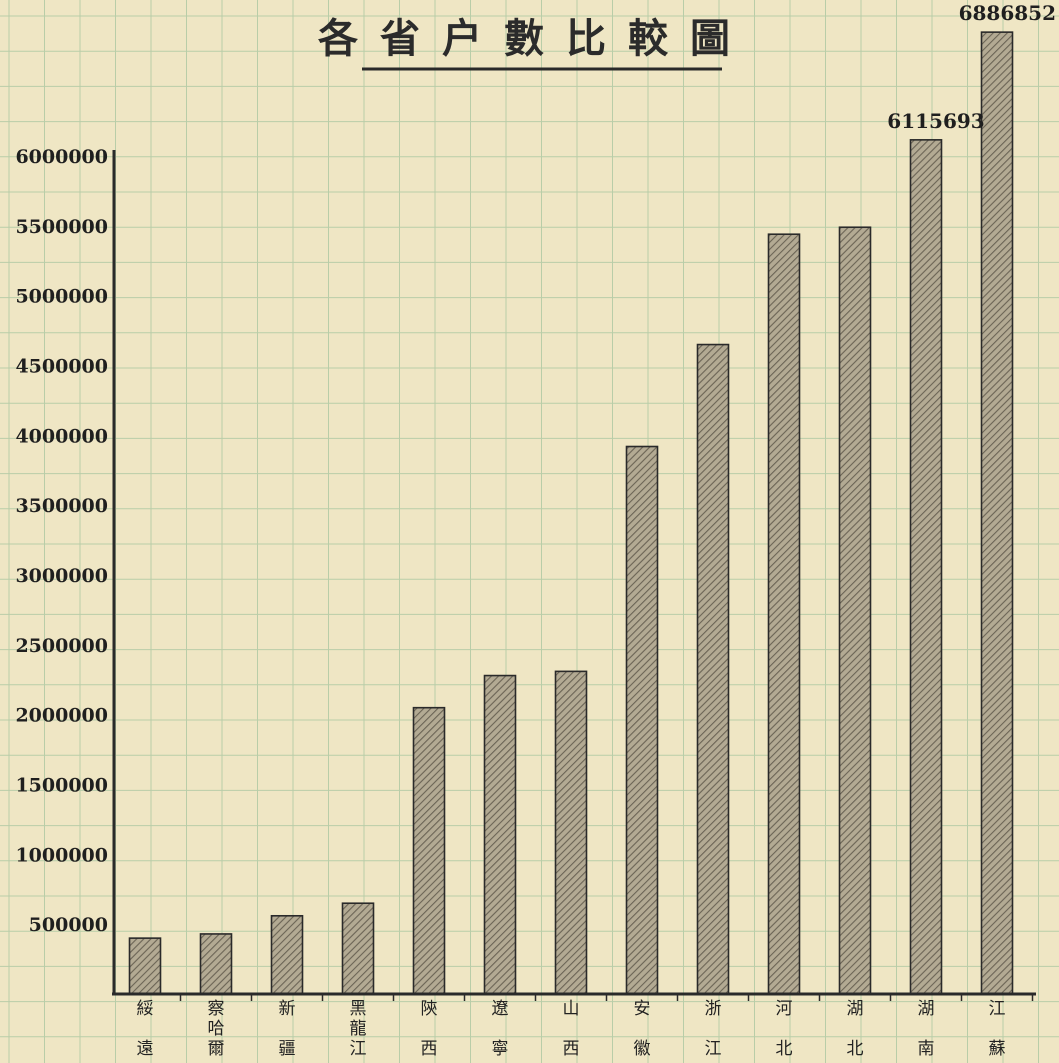 The width and height of the screenshot is (1059, 1063). I want to click on bar-山西, so click(571, 832).